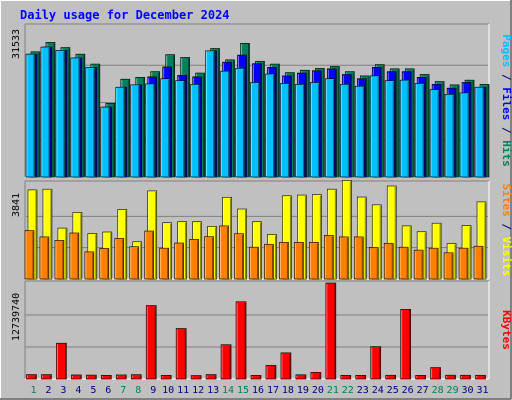 This screenshot has height=400, width=512. I want to click on day-label: 14, so click(228, 390).